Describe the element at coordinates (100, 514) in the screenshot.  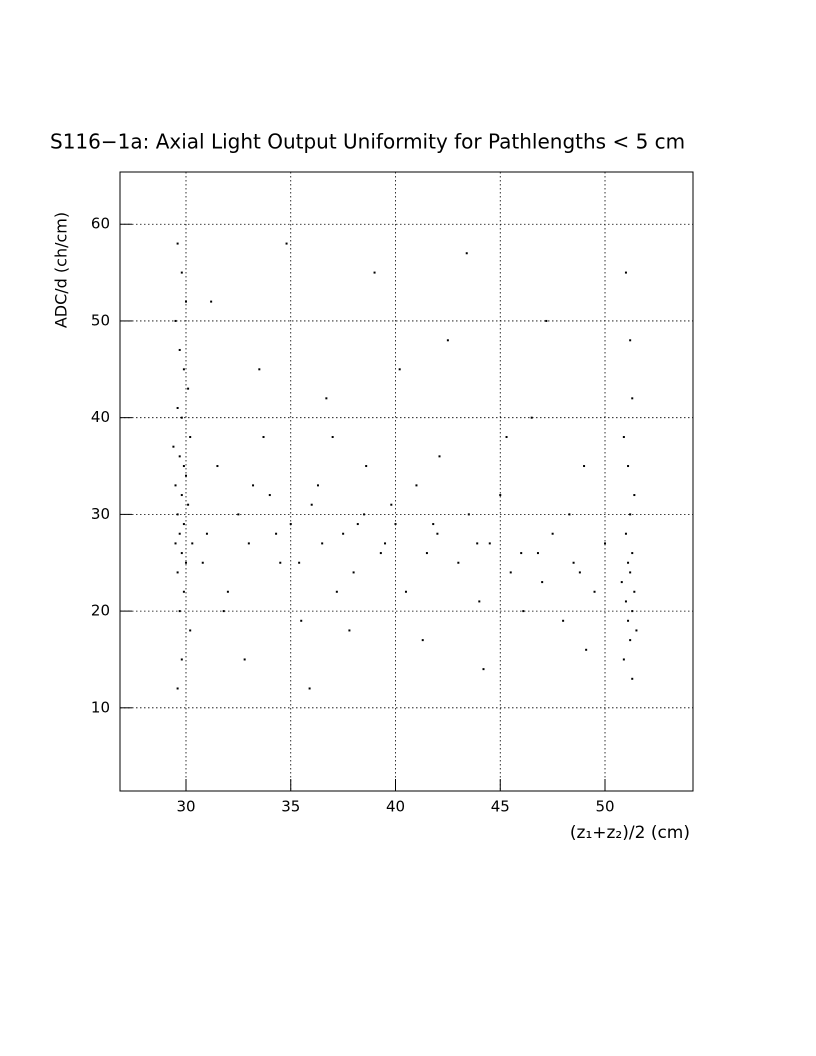
I see `y-tick-label: 30` at that location.